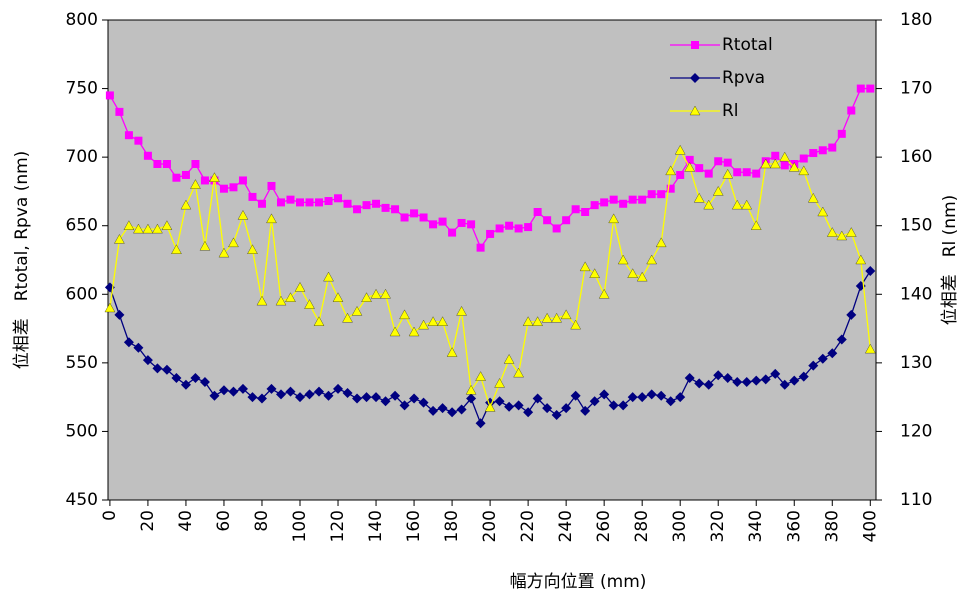 This screenshot has height=599, width=971. What do you see at coordinates (186, 521) in the screenshot?
I see `x-tick-label: 40` at bounding box center [186, 521].